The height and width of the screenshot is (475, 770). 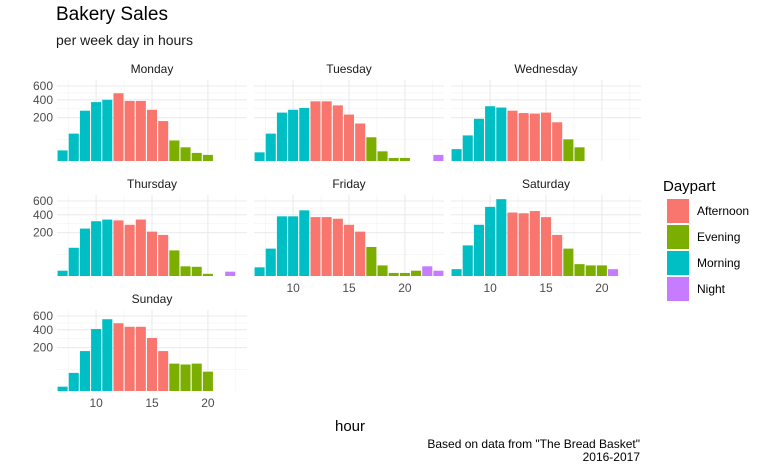 I want to click on bar-friday-h12, so click(x=315, y=246).